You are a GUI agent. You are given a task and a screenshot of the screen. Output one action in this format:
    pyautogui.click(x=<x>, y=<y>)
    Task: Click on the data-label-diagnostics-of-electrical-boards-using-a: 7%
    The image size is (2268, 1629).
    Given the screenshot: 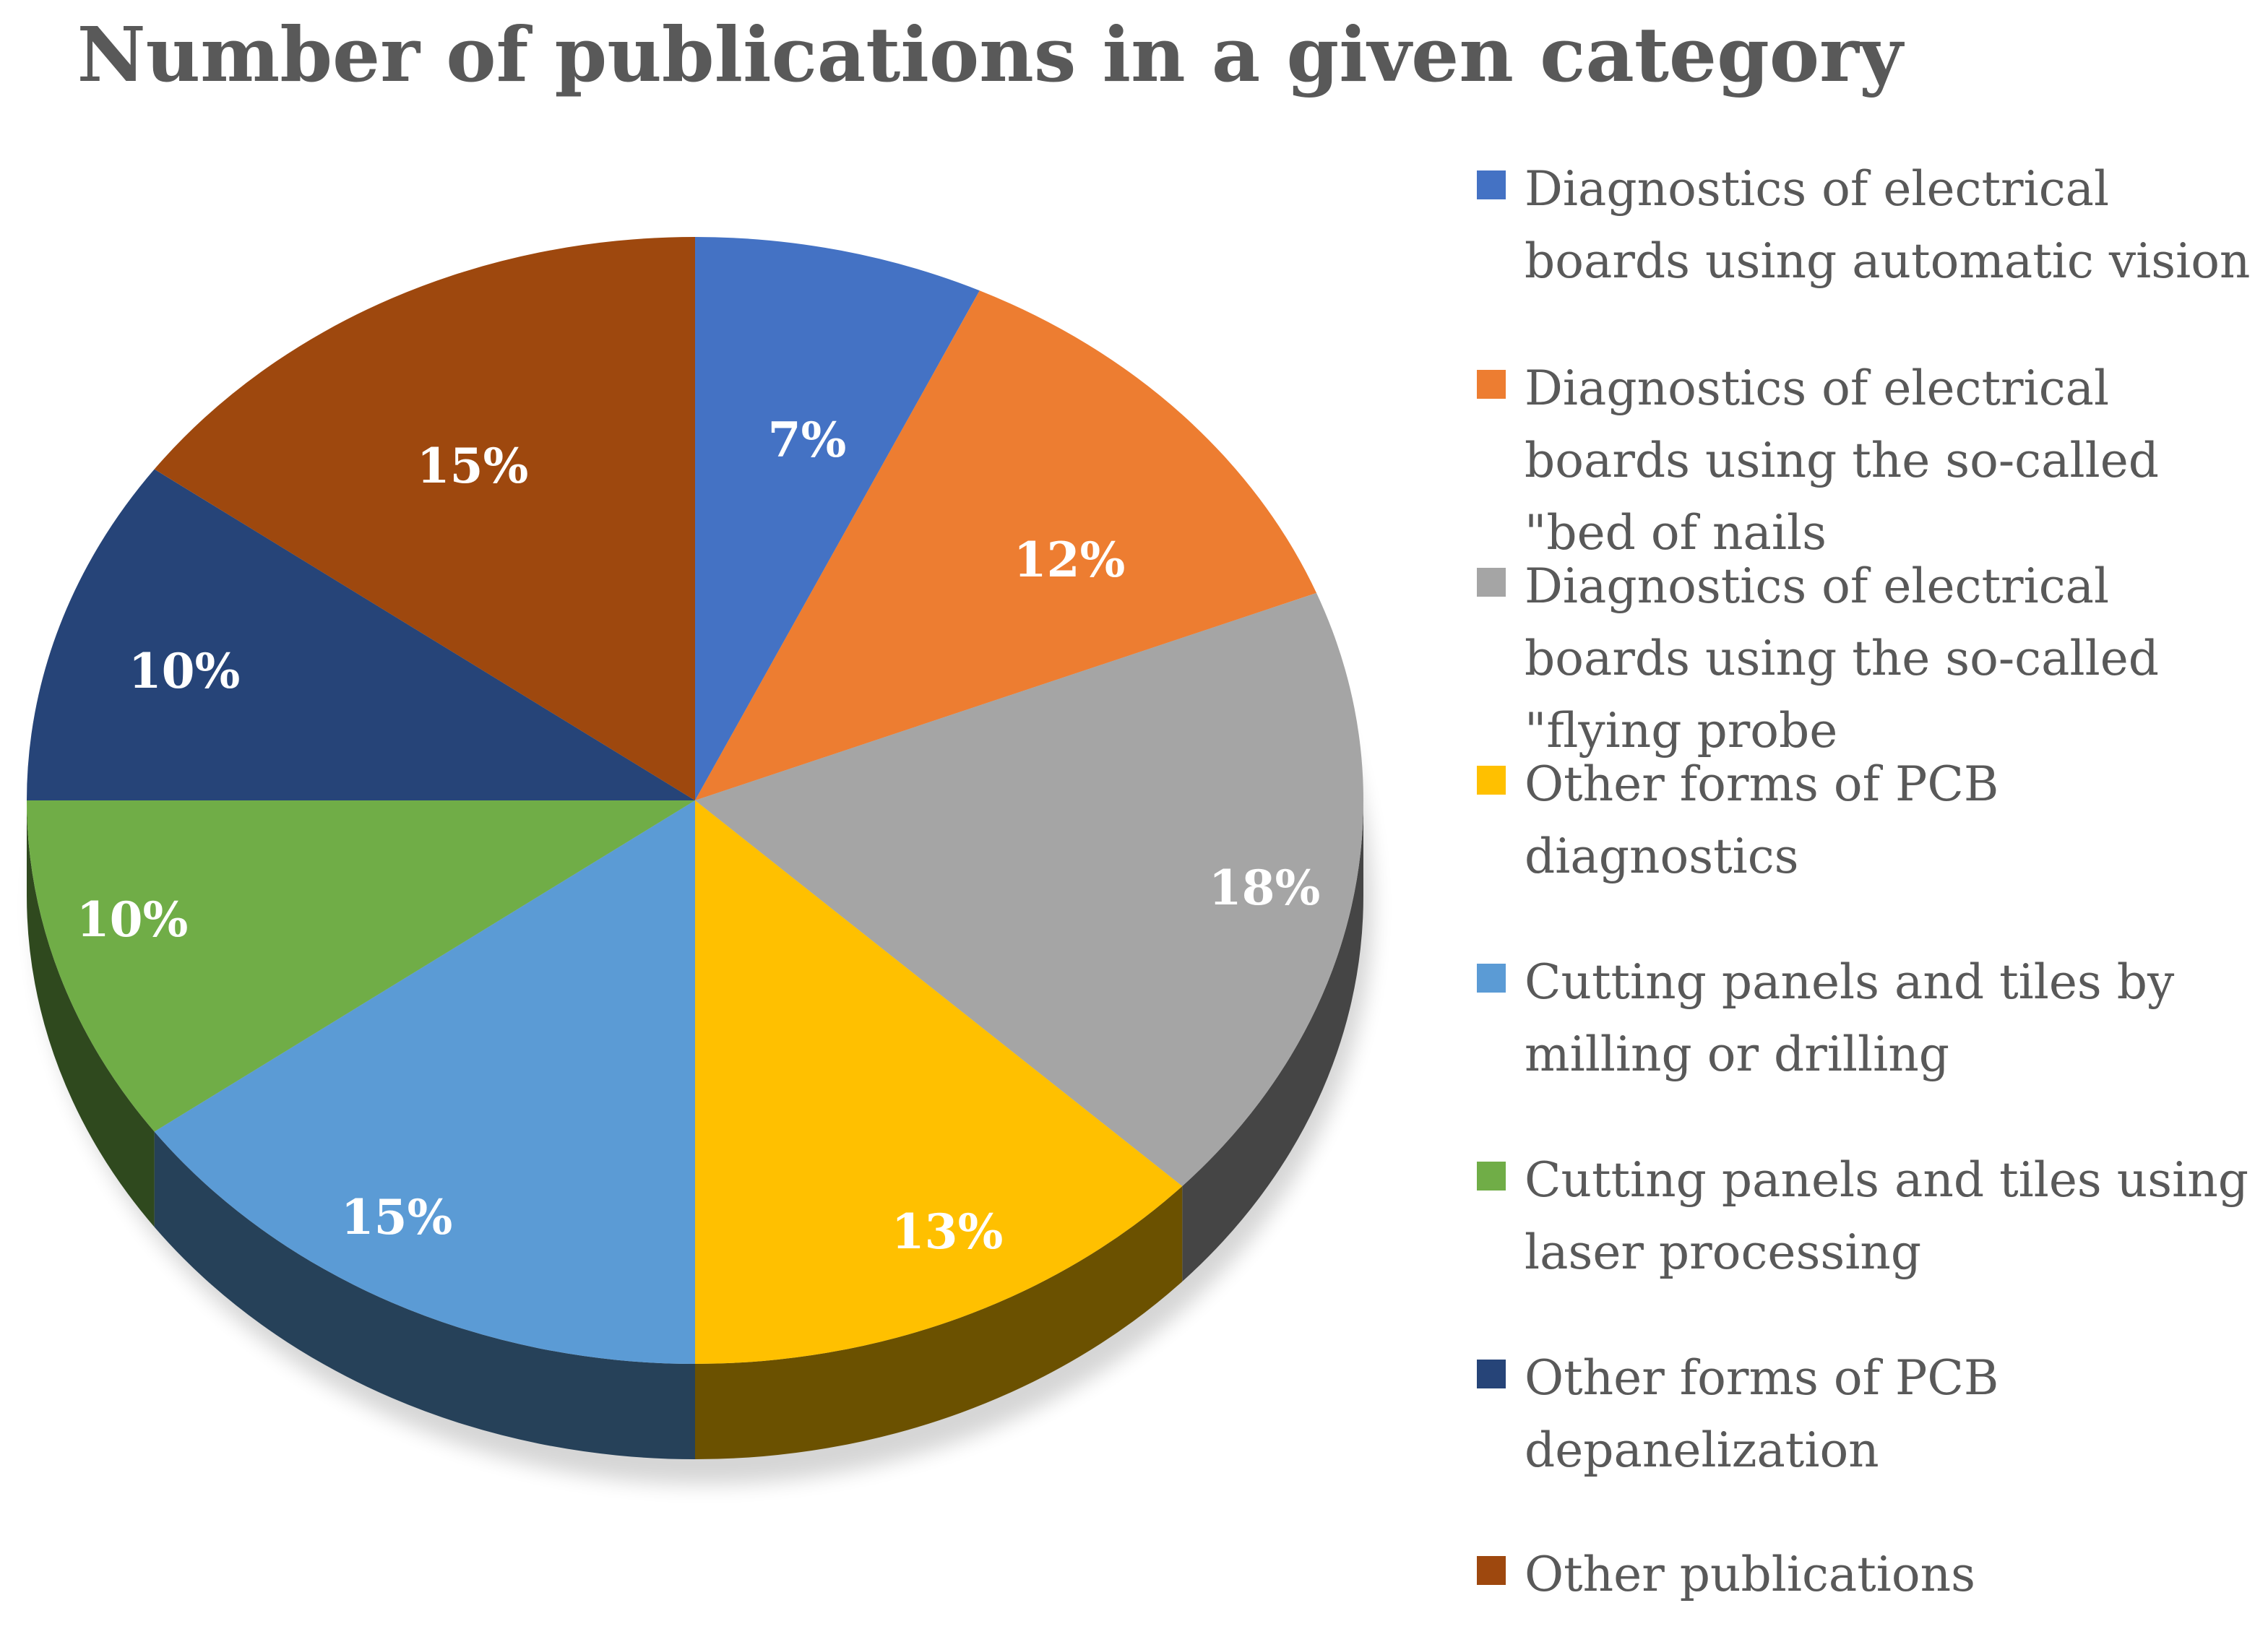 What is the action you would take?
    pyautogui.click(x=807, y=440)
    